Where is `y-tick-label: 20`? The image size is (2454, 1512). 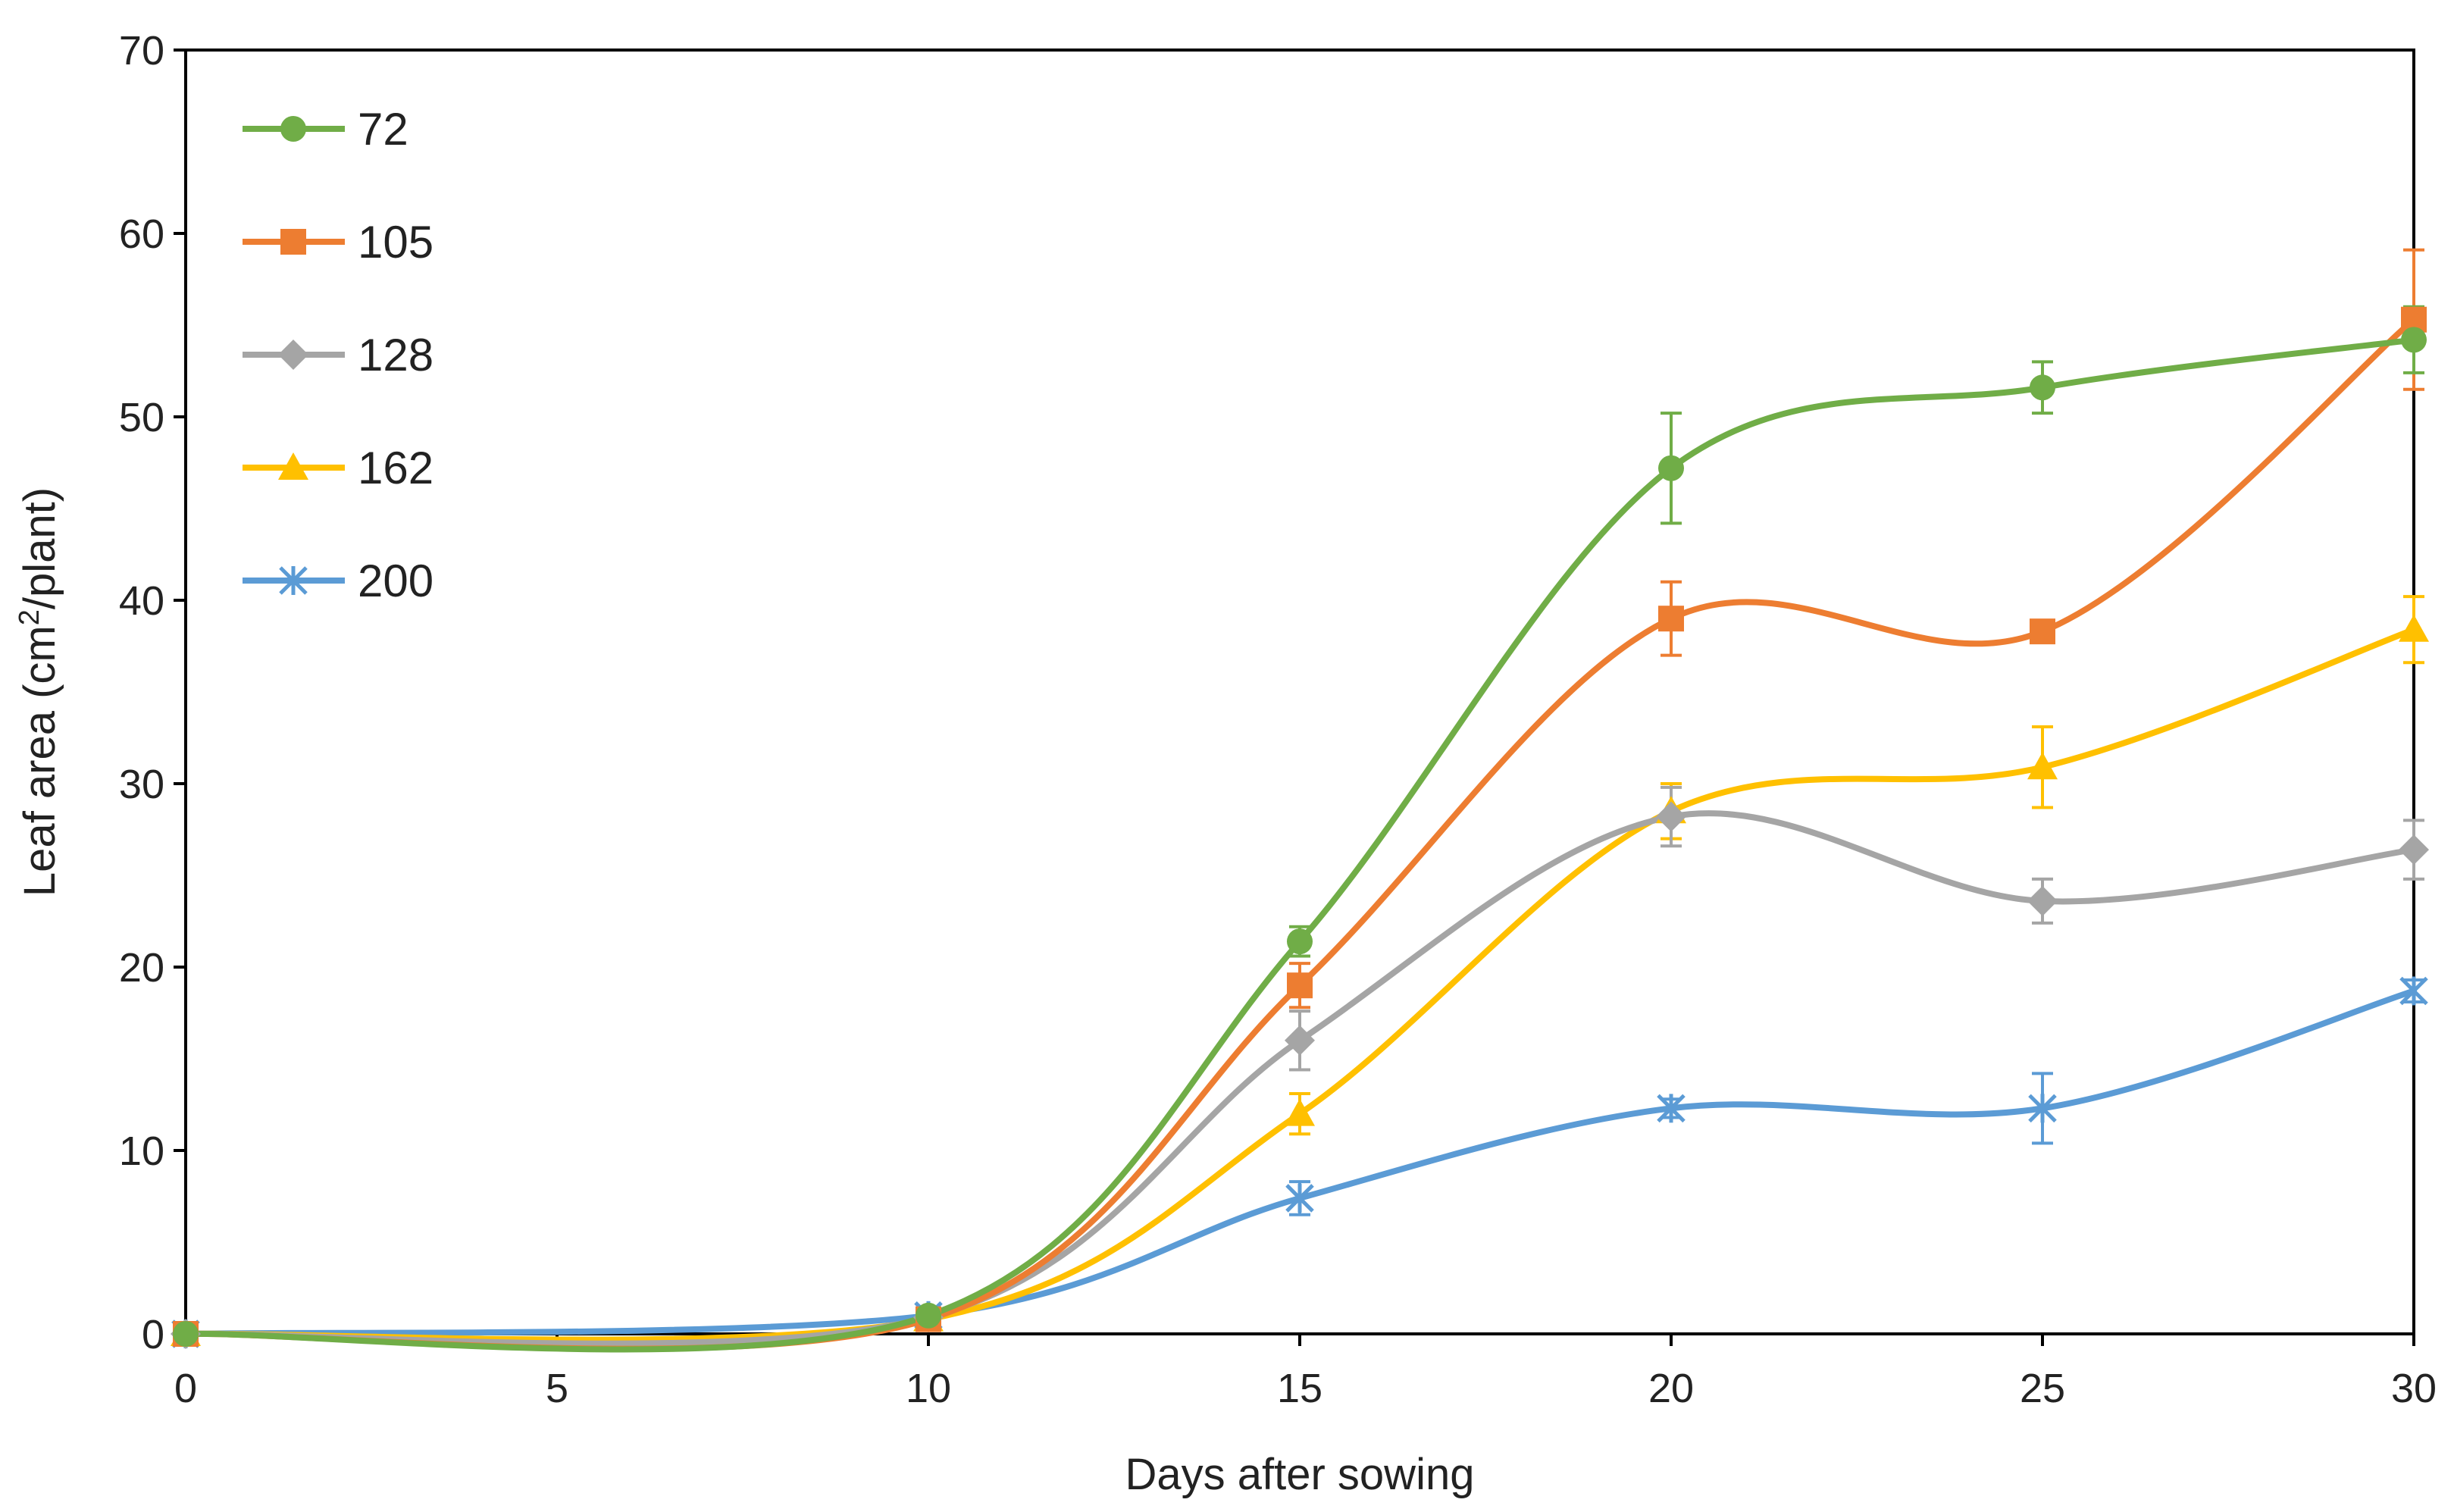
y-tick-label: 20 is located at coordinates (141, 968).